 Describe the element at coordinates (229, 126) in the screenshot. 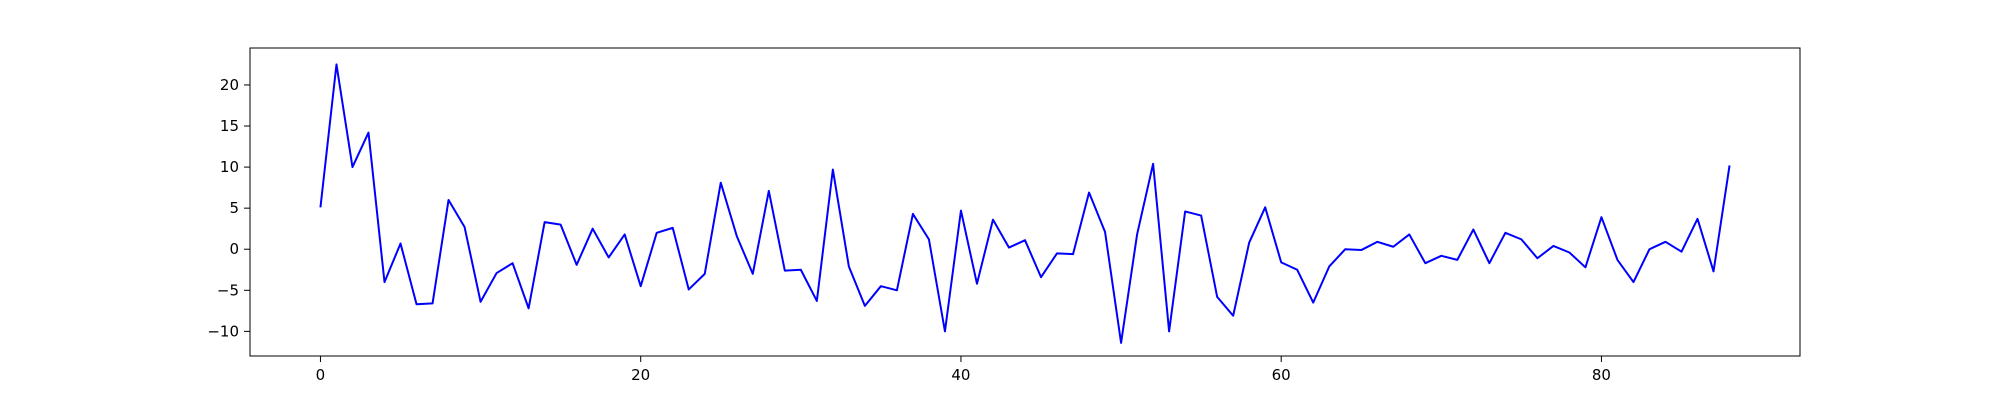

I see `y-tick-label: 15` at that location.